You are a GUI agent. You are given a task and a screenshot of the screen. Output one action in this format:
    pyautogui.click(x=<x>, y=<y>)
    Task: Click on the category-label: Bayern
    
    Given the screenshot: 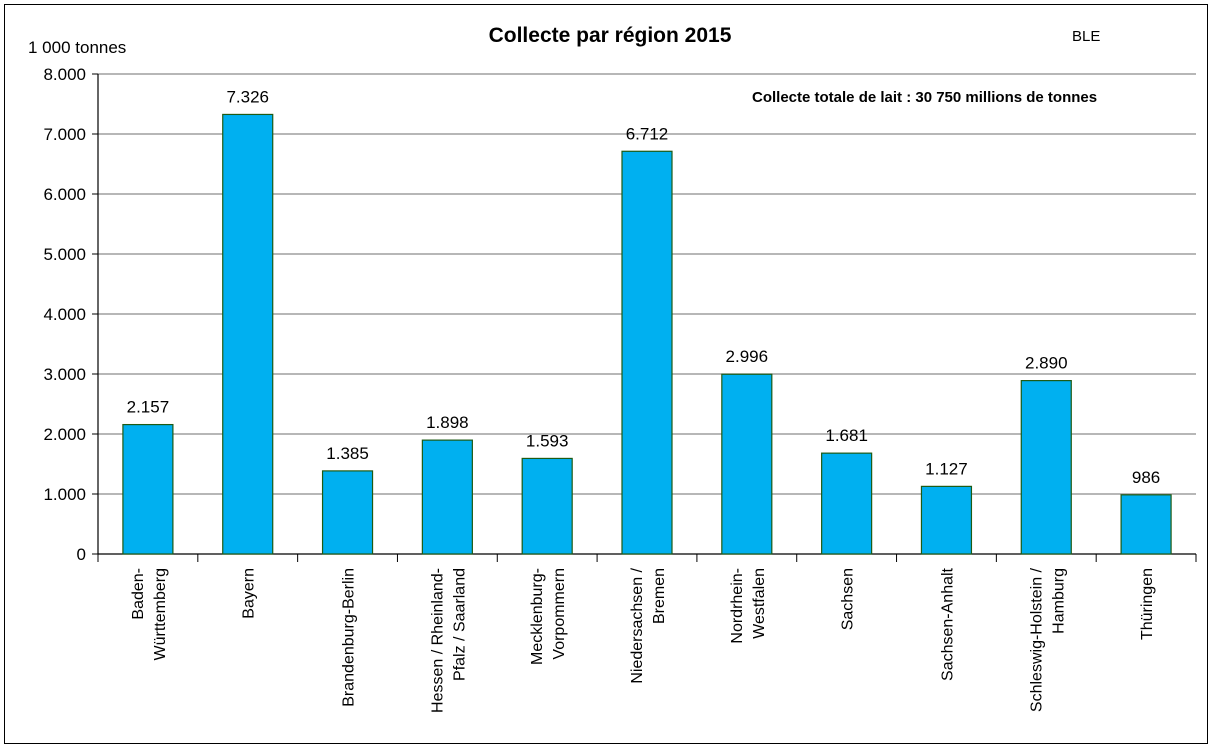 What is the action you would take?
    pyautogui.click(x=249, y=593)
    